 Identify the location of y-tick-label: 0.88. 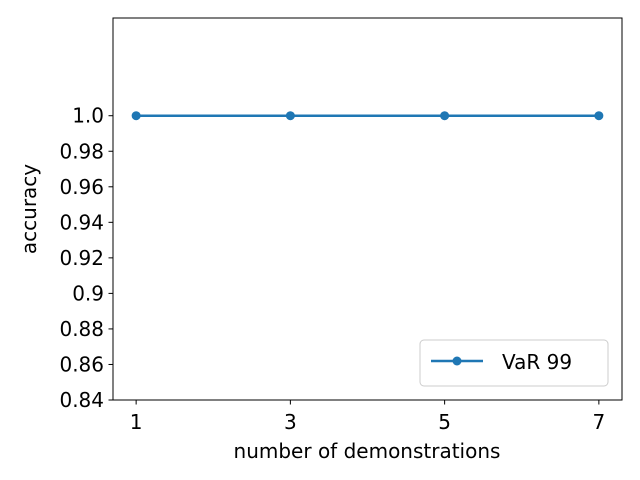
(81, 329).